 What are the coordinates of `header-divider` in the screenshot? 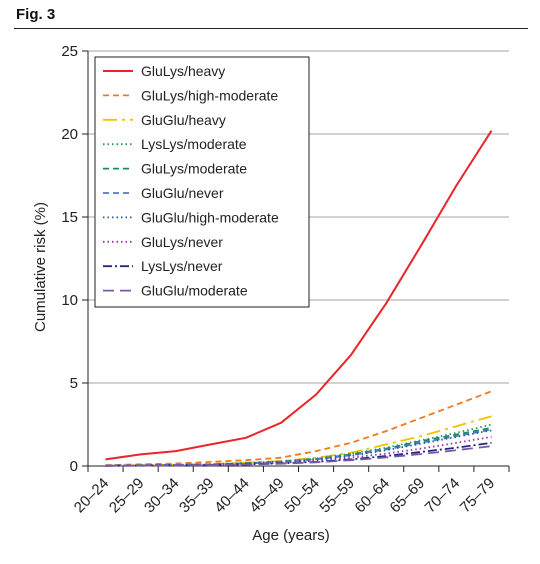 It's located at (271, 28).